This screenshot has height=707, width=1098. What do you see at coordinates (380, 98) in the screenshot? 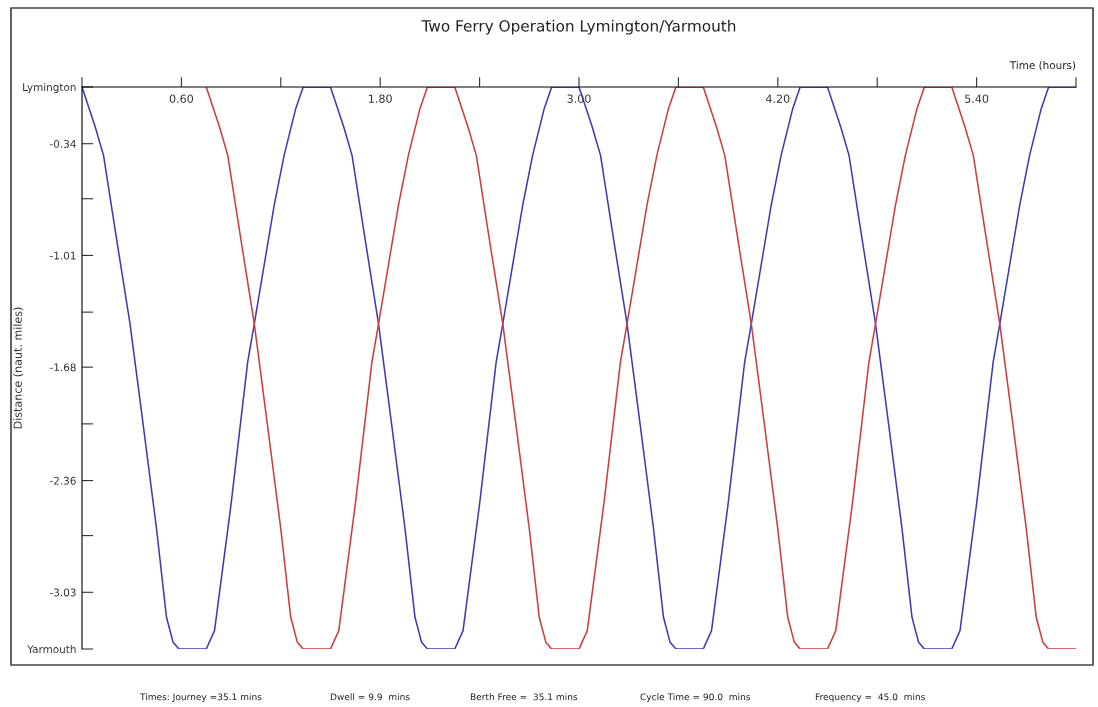
I see `x-tick-label: 1.80` at bounding box center [380, 98].